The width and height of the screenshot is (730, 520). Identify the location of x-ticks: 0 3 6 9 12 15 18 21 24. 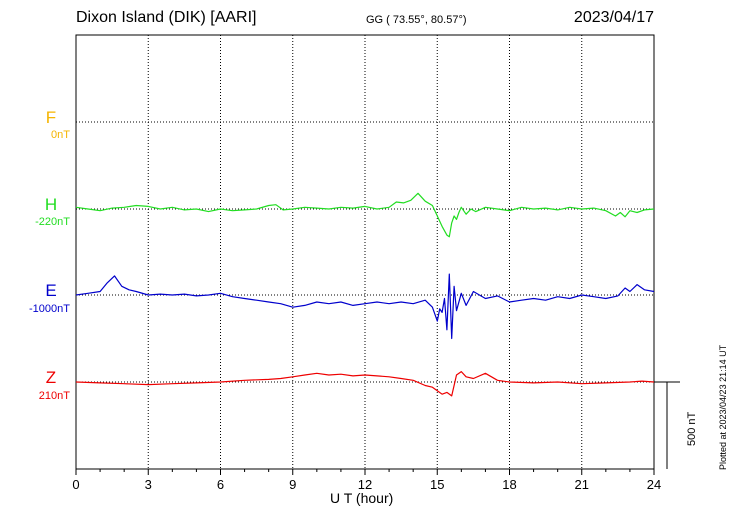
(366, 480).